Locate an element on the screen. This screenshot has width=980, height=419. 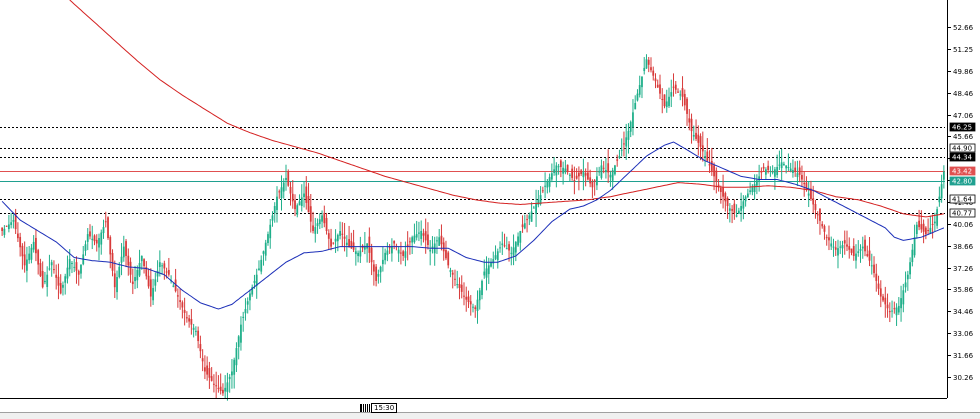
bottom-scrollbar is located at coordinates (490, 415).